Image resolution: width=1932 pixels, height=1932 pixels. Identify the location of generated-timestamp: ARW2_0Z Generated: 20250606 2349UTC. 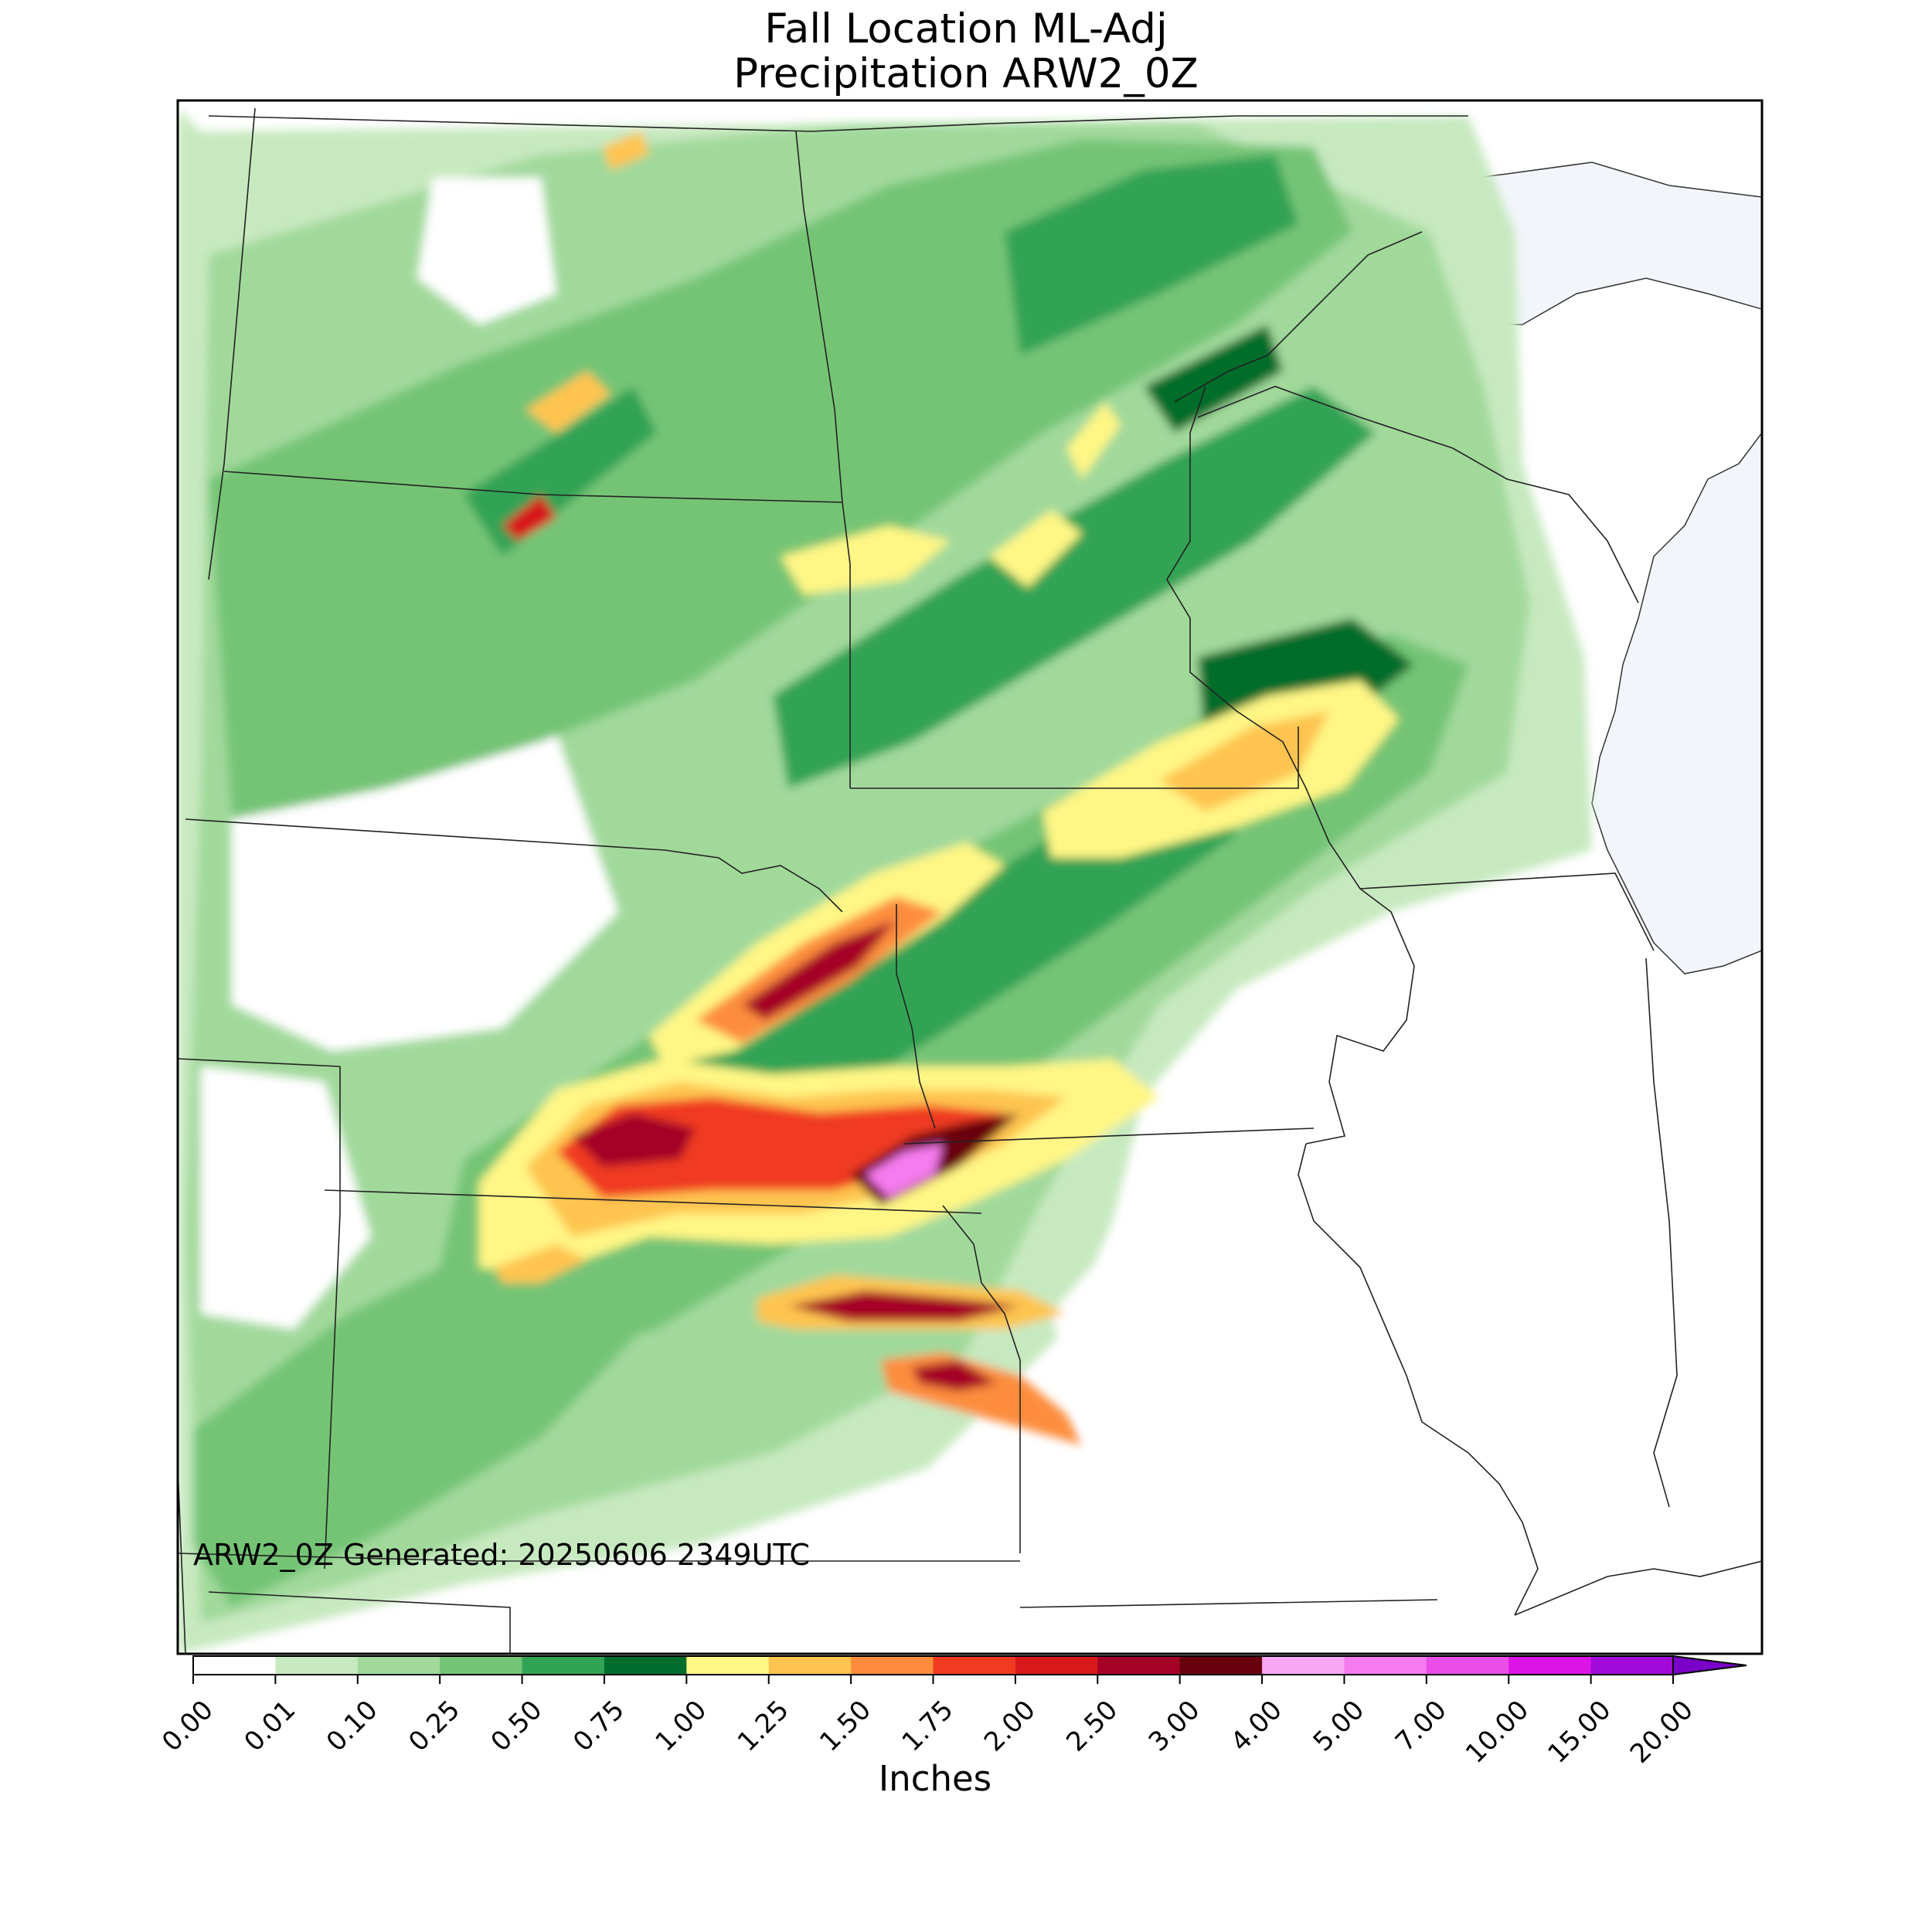
(502, 1555).